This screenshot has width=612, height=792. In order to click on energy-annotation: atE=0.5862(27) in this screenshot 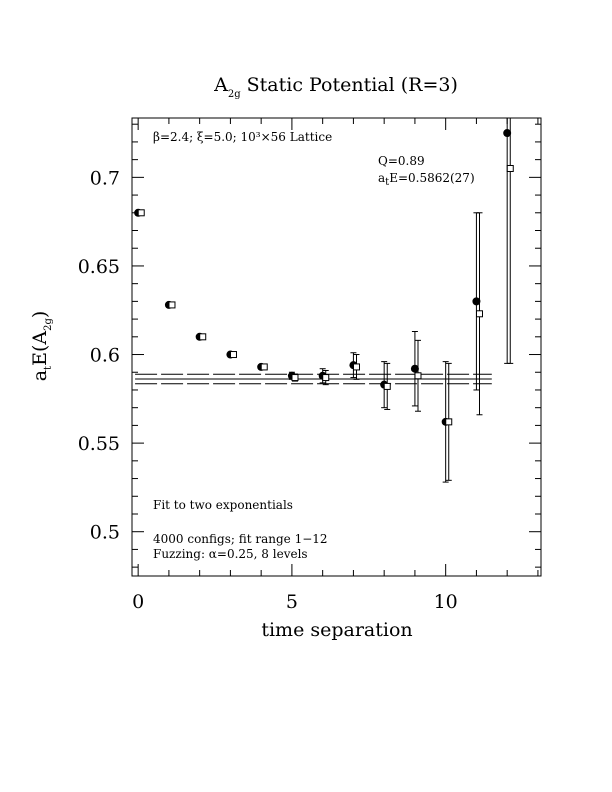, I will do `click(426, 179)`.